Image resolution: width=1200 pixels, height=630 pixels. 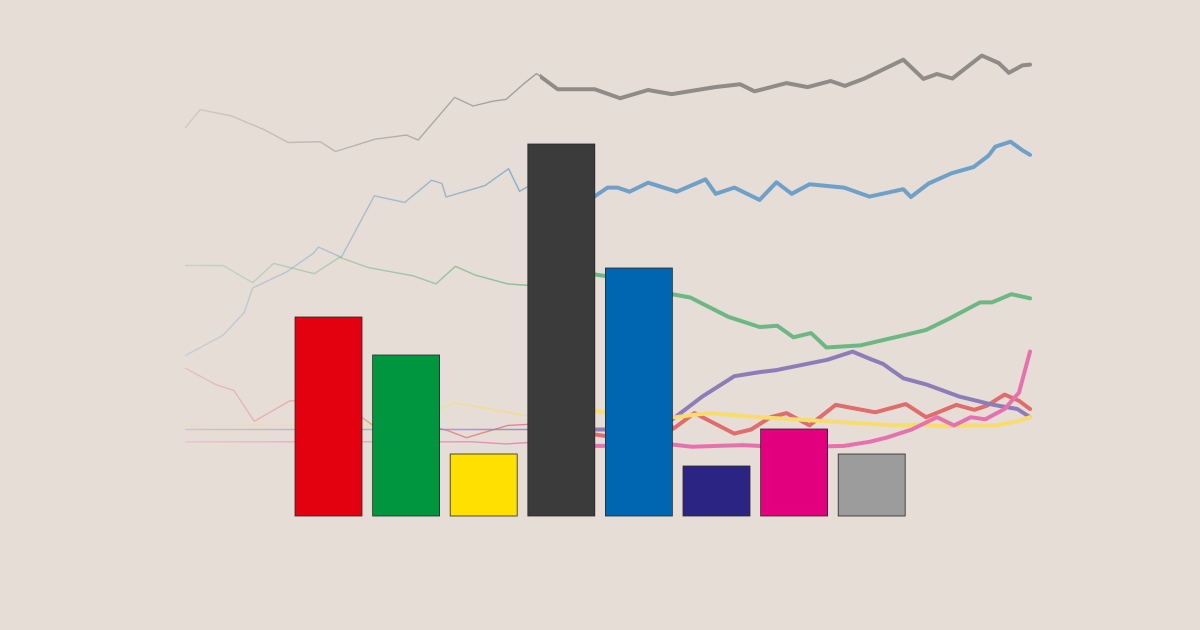 What do you see at coordinates (785, 390) in the screenshot?
I see `trend-line-5-emphasis` at bounding box center [785, 390].